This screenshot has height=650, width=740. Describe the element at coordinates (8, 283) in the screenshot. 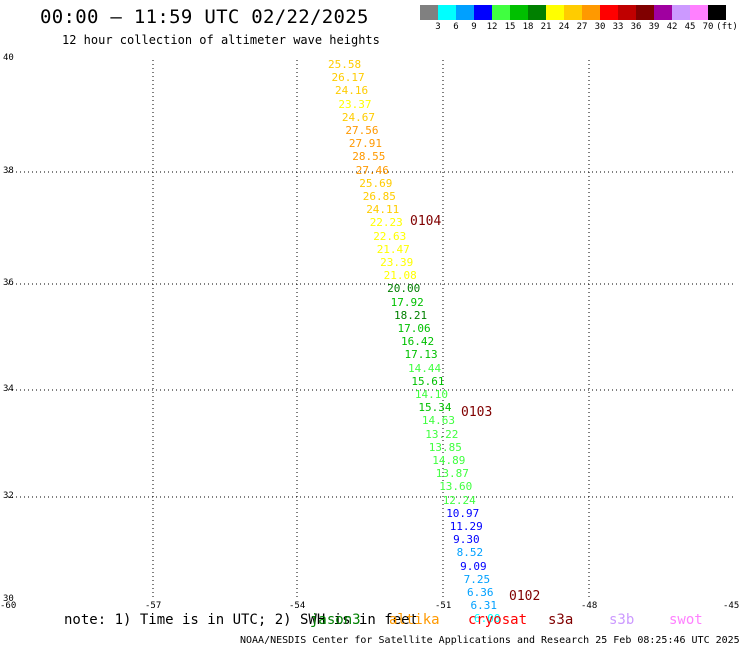

I see `y-tick-label: 36` at that location.